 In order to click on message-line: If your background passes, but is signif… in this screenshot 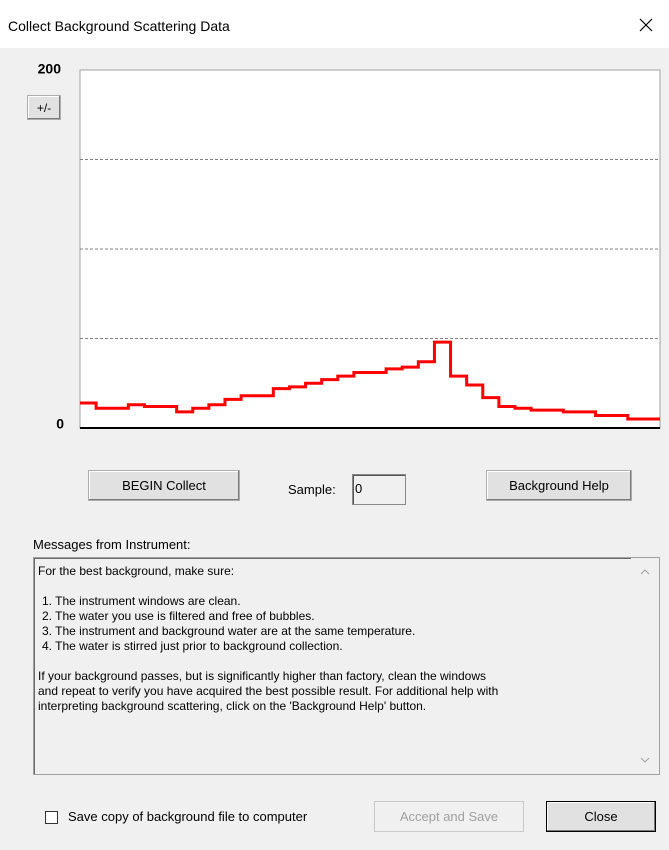, I will do `click(262, 676)`.